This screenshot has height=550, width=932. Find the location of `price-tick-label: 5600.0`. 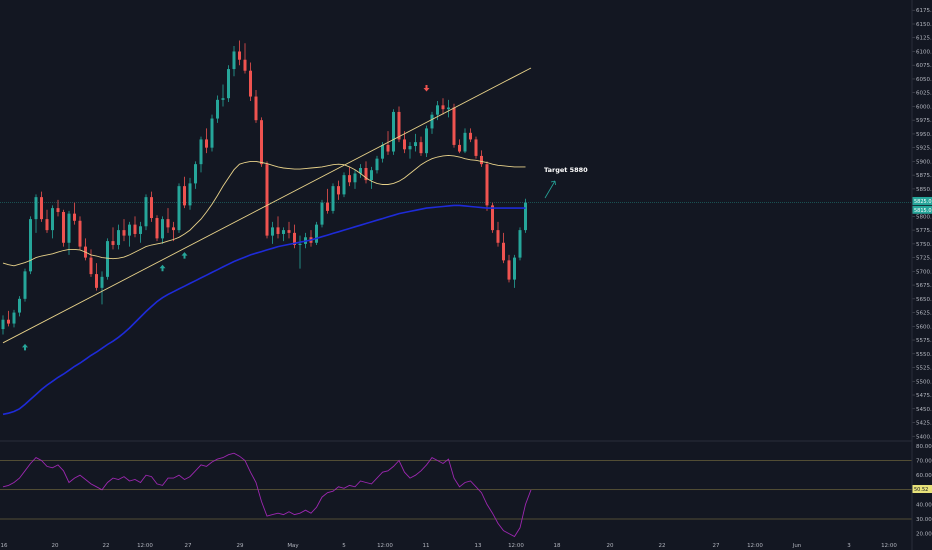

price-tick-label: 5600.0 is located at coordinates (924, 327).